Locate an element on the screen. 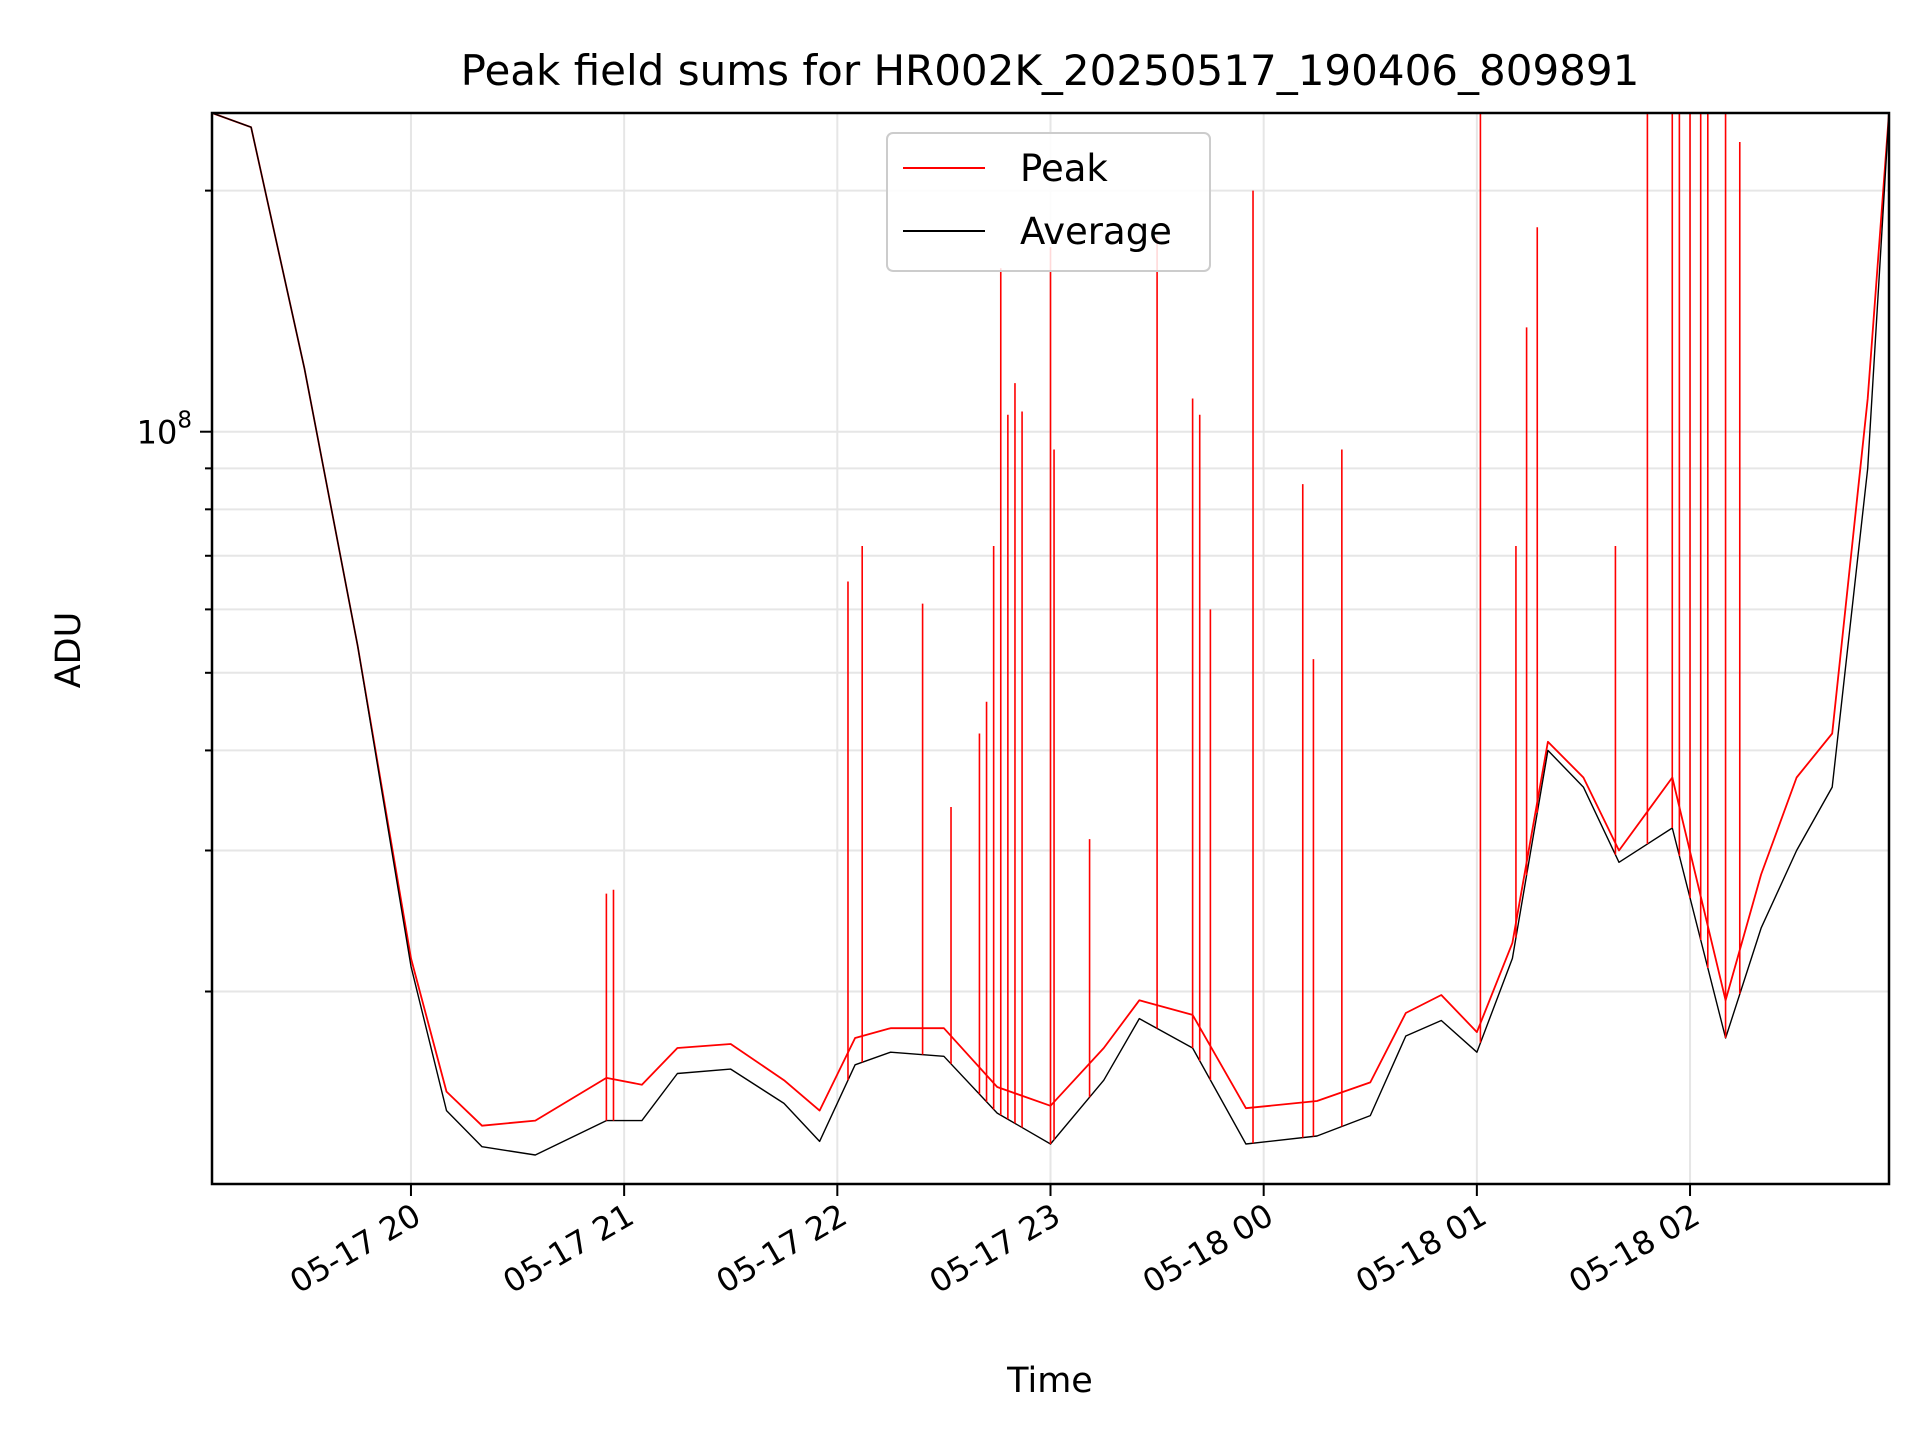 The image size is (1920, 1440). legend-average-label: Average is located at coordinates (1096, 231).